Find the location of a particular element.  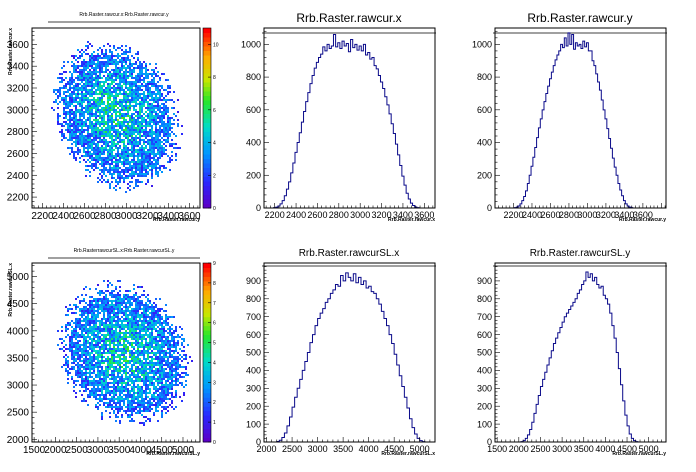

colorbar-tick-label: 6 is located at coordinates (214, 111).